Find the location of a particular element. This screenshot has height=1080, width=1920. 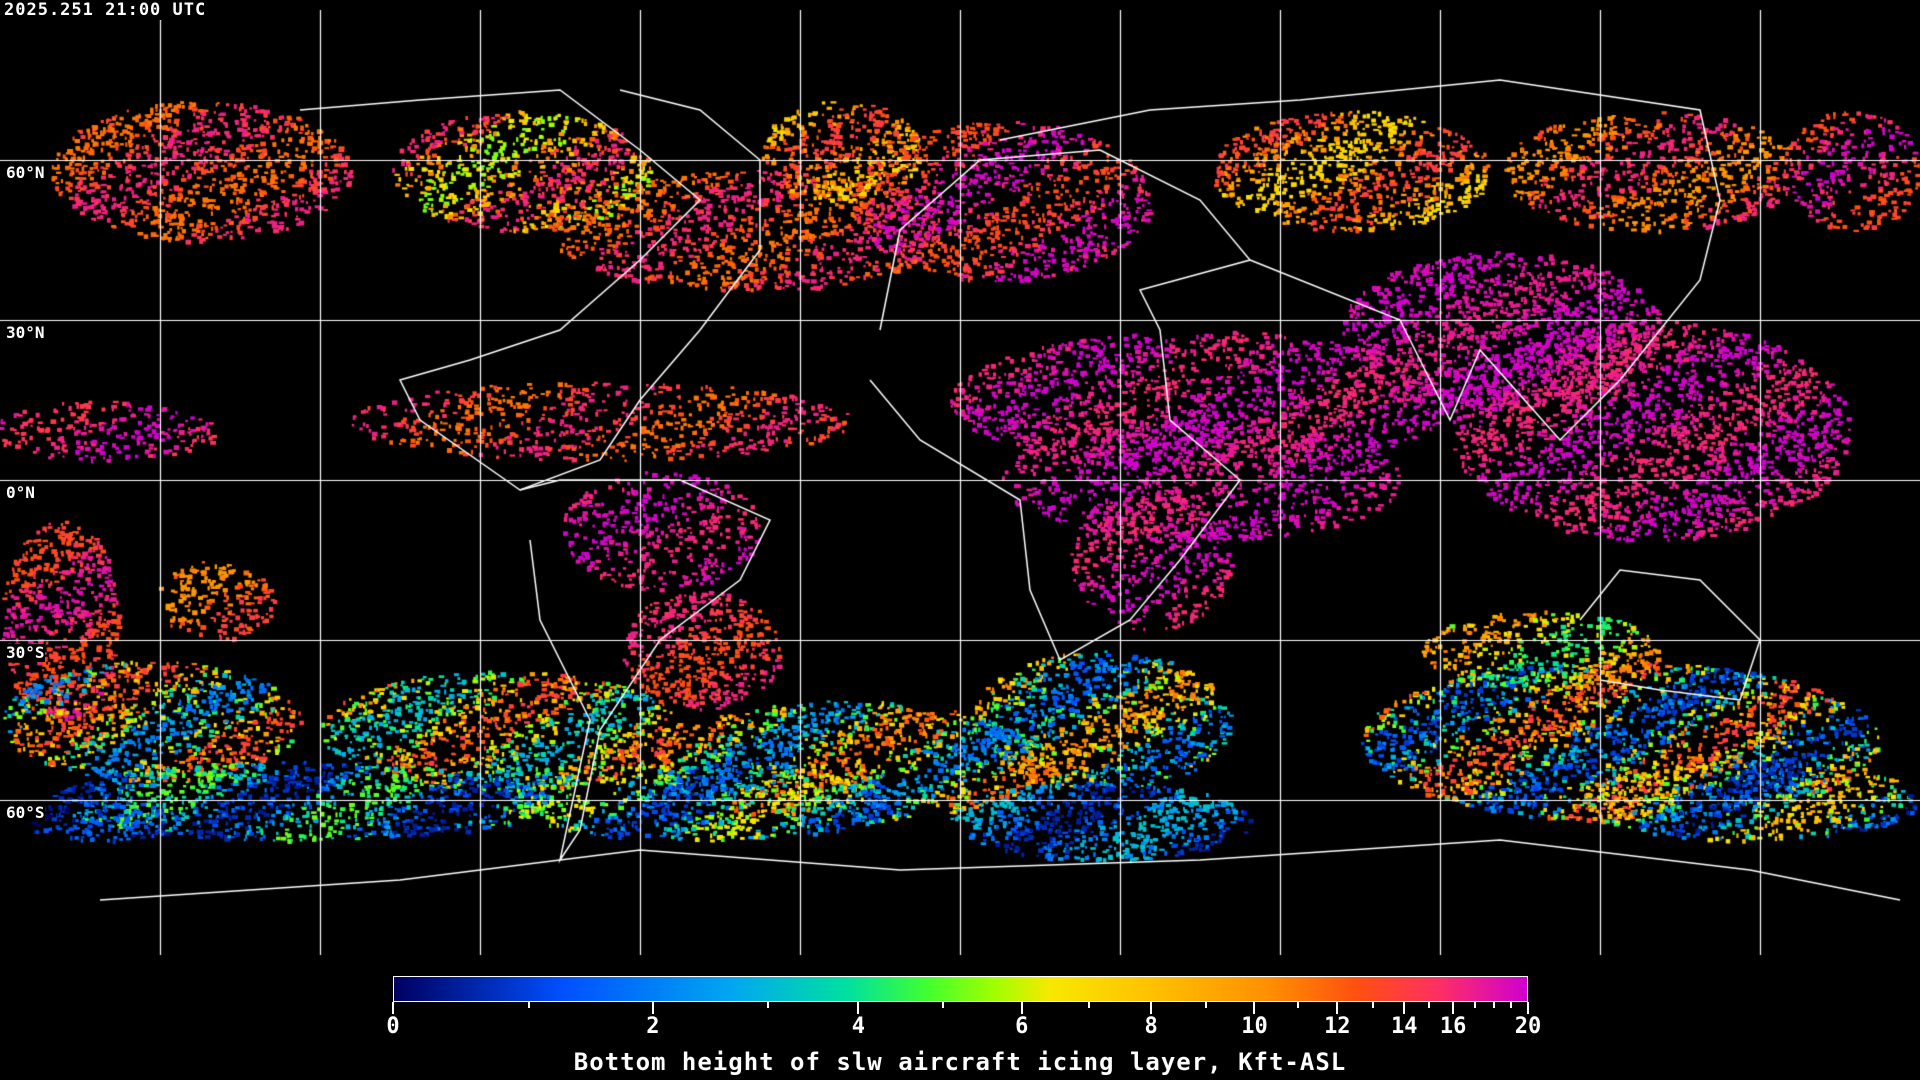

tick-label: 14 is located at coordinates (1404, 1026).